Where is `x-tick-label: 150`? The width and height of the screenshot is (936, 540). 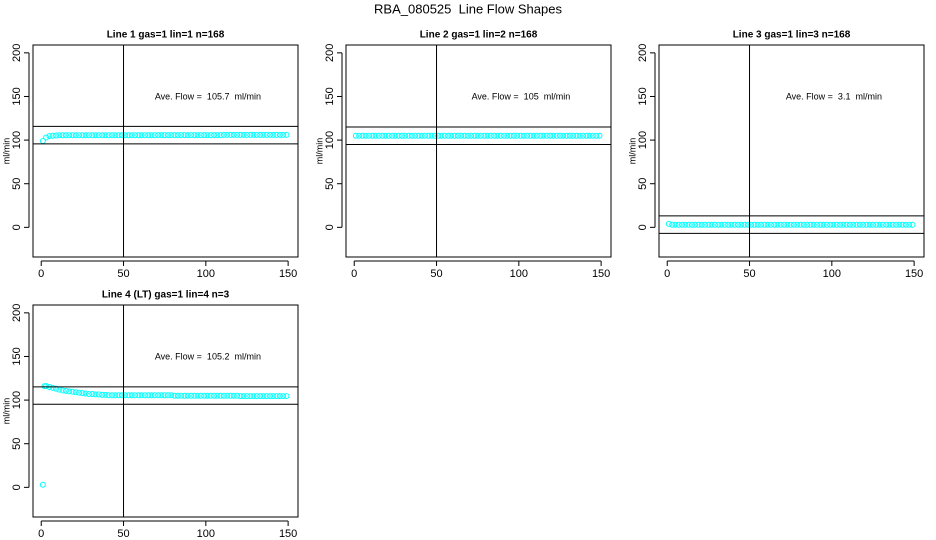
x-tick-label: 150 is located at coordinates (601, 274).